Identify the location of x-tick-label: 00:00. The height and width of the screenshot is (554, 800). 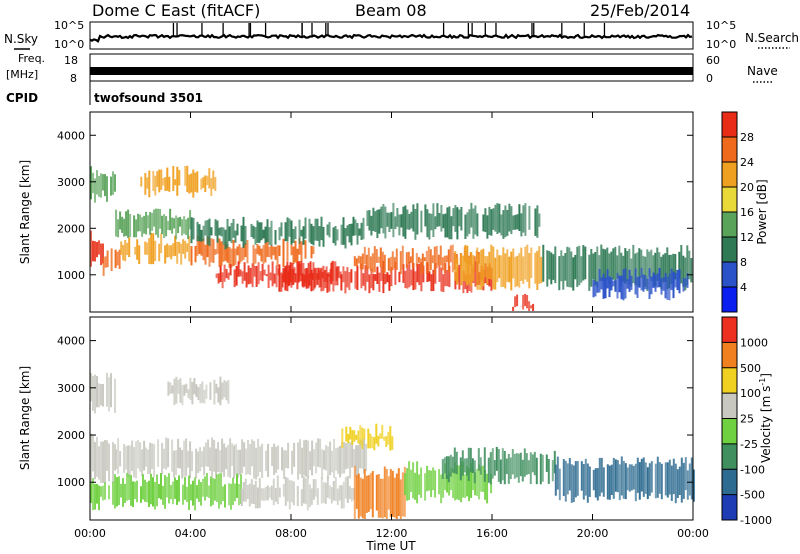
(693, 533).